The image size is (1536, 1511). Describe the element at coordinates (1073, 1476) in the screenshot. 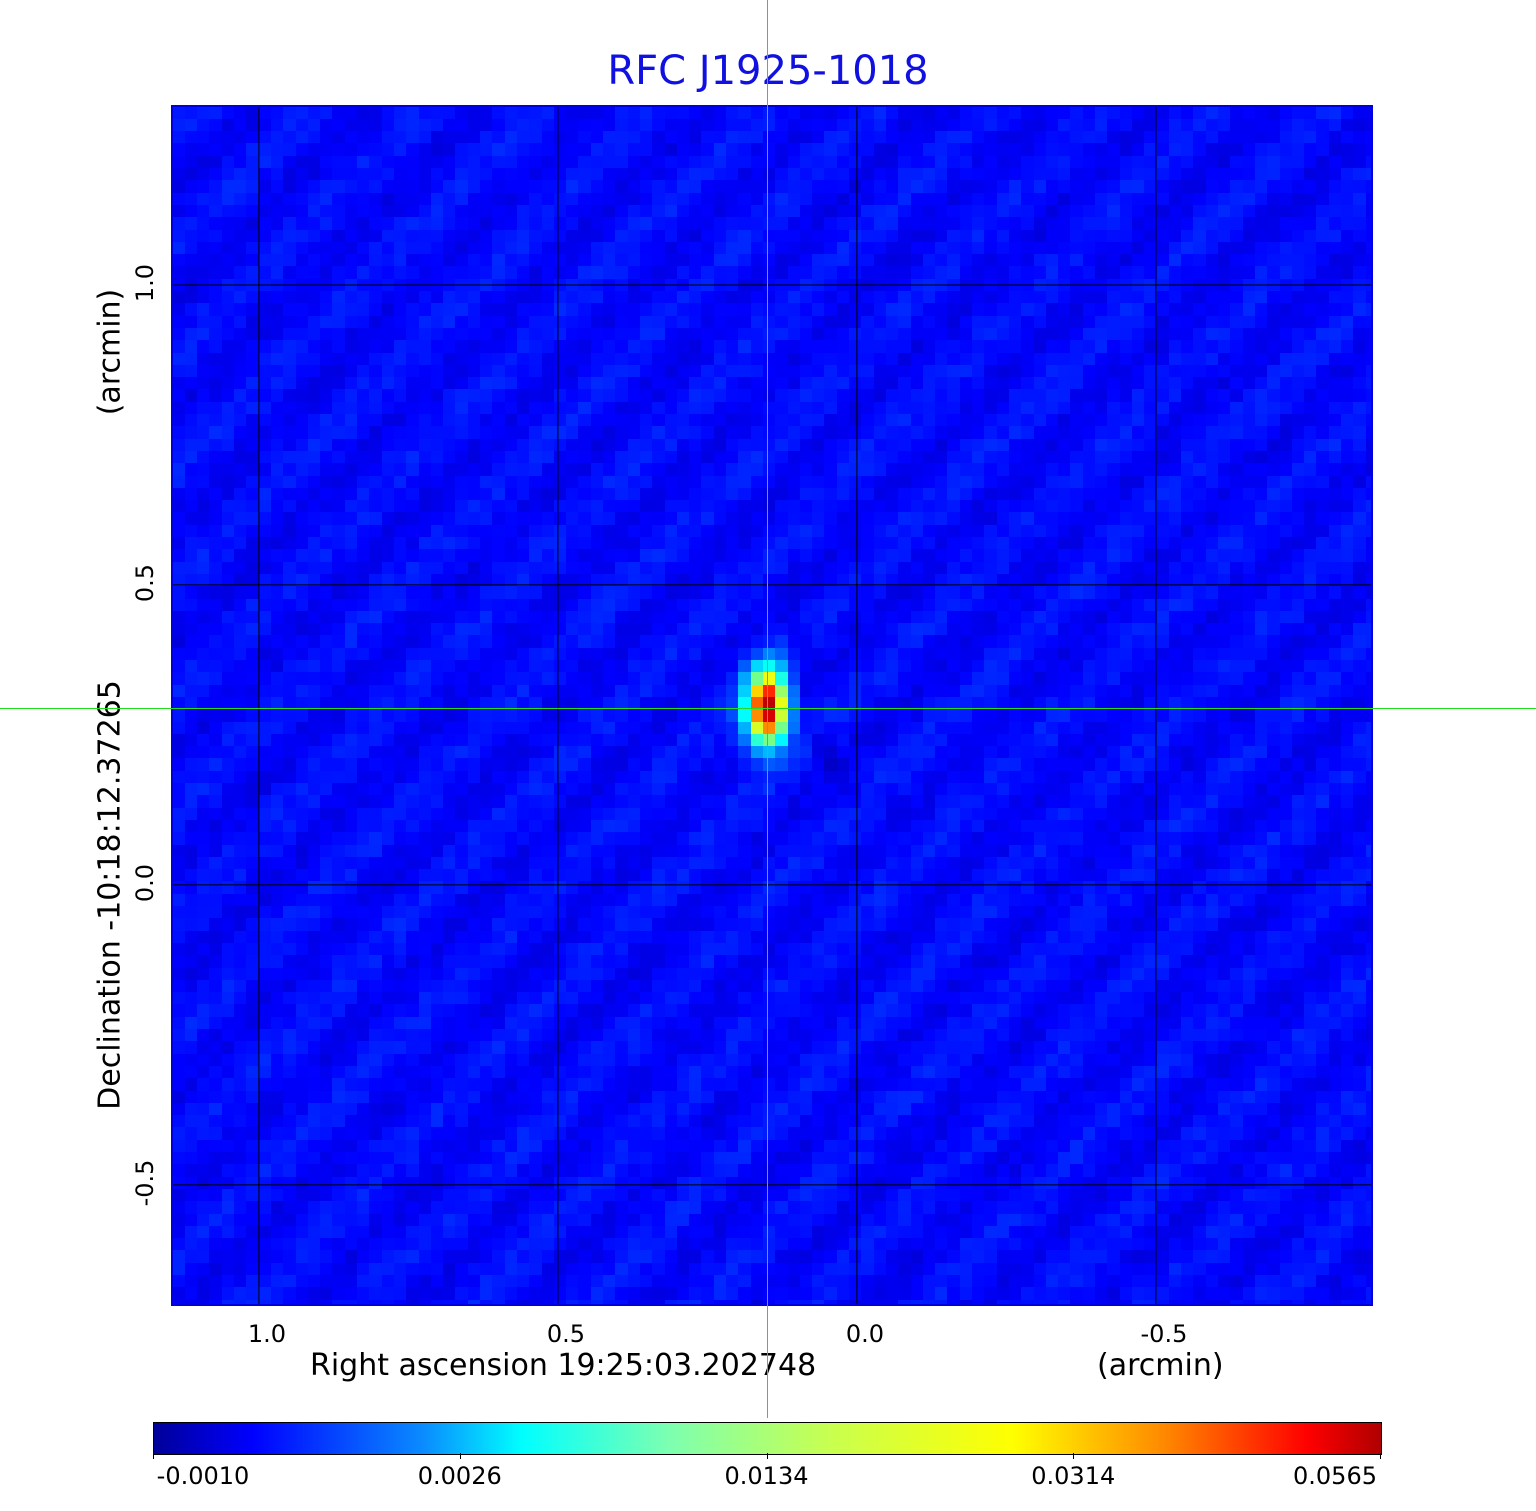

I see `colorbar-tick-label: 0.0314` at that location.